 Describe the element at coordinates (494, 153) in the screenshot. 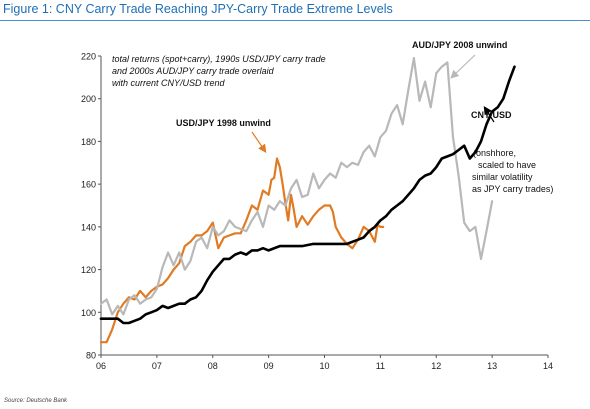

I see `annotation-cny-line-2: (onshhore,` at that location.